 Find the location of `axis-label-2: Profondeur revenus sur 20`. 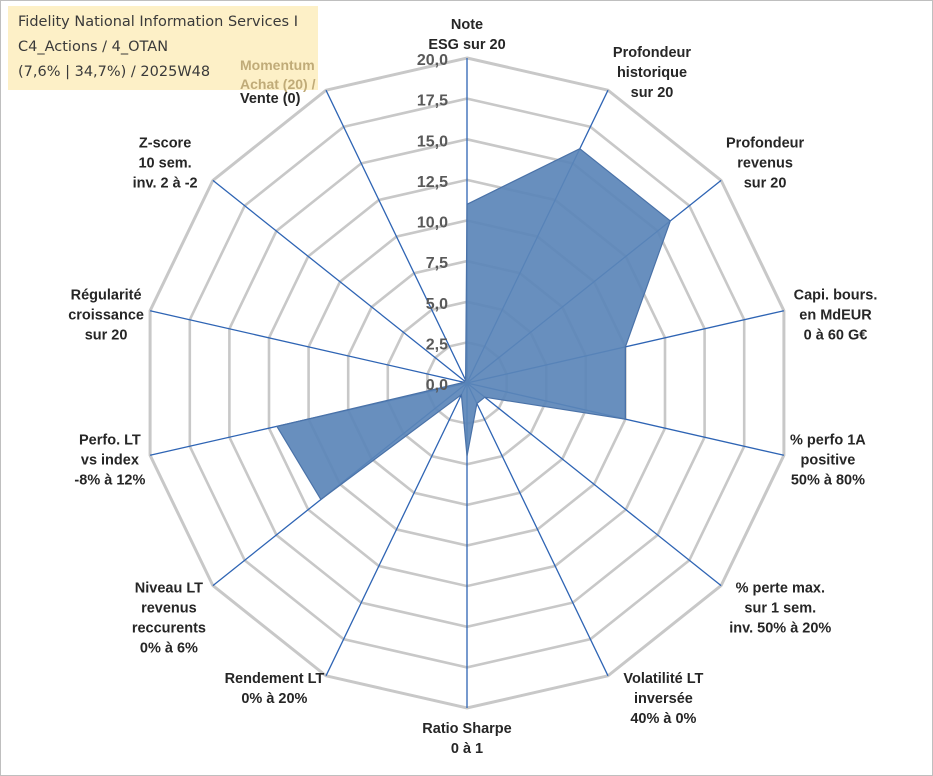

axis-label-2: Profondeur revenus sur 20 is located at coordinates (765, 163).